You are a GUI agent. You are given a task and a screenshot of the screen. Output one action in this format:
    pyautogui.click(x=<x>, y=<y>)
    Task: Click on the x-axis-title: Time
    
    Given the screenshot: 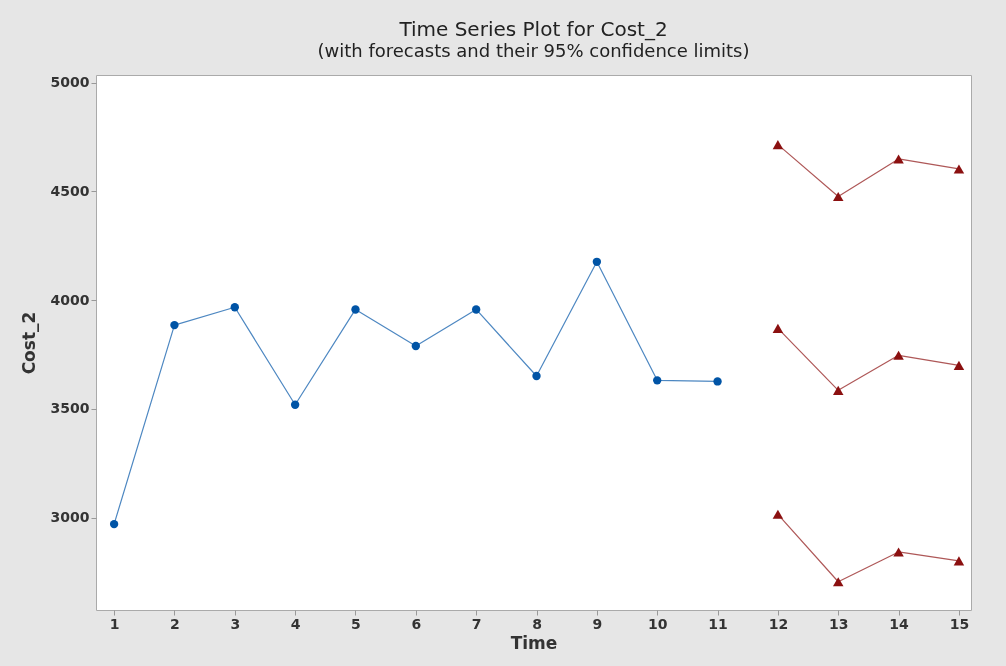 What is the action you would take?
    pyautogui.click(x=534, y=642)
    